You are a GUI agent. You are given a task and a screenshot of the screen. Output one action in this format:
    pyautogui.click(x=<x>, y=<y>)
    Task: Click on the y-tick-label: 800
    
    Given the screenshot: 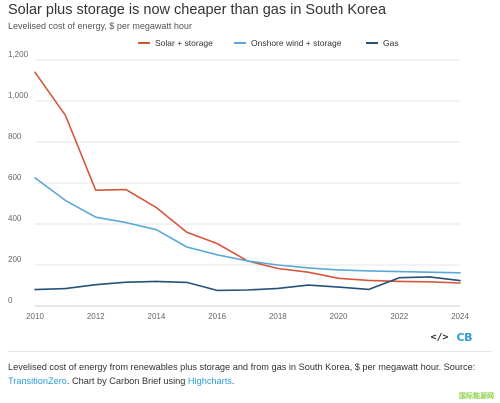 What is the action you would take?
    pyautogui.click(x=15, y=136)
    